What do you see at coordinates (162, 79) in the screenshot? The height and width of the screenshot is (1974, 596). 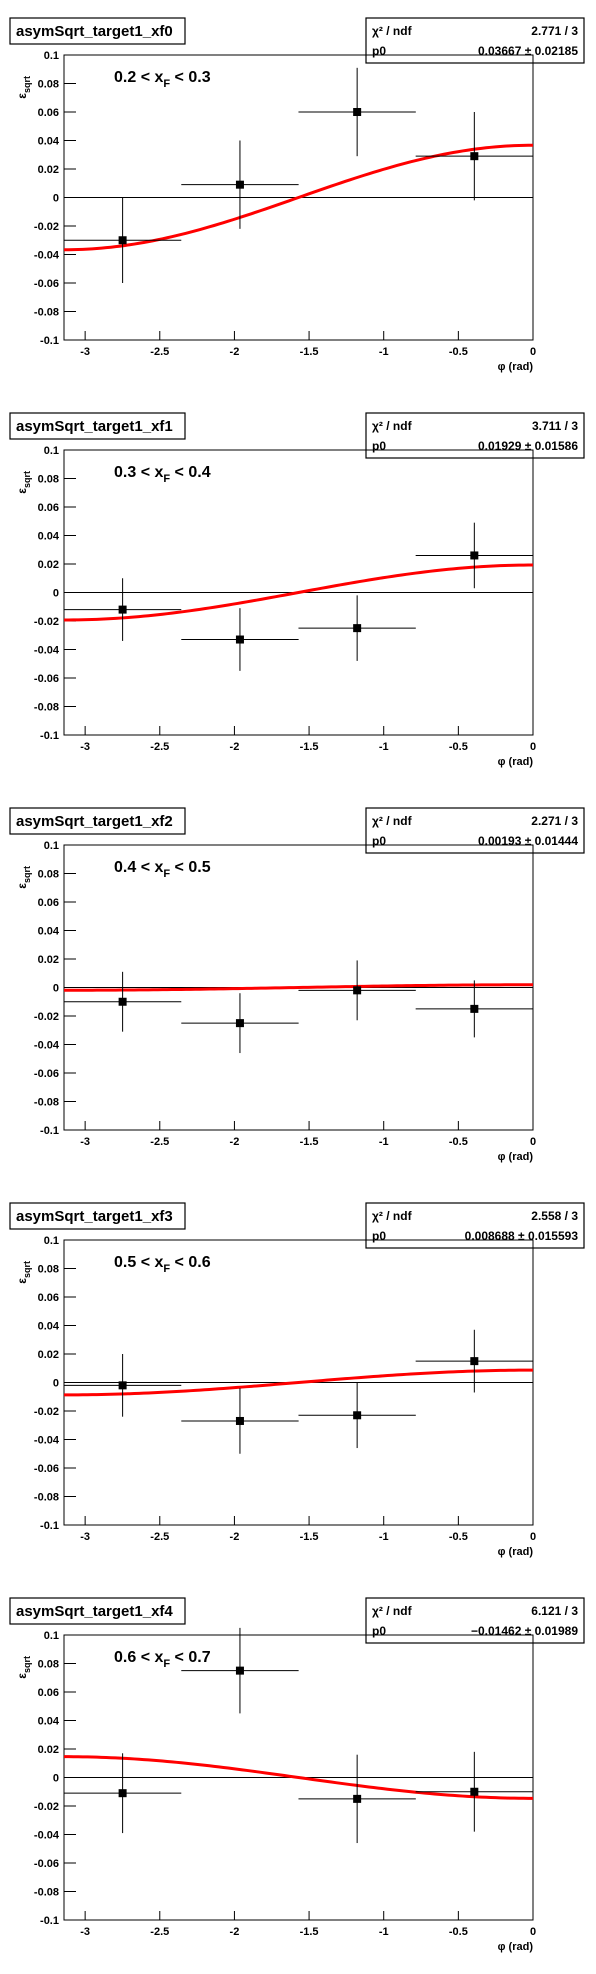 I see `annotation: 0.2 < xF < 0.3` at bounding box center [162, 79].